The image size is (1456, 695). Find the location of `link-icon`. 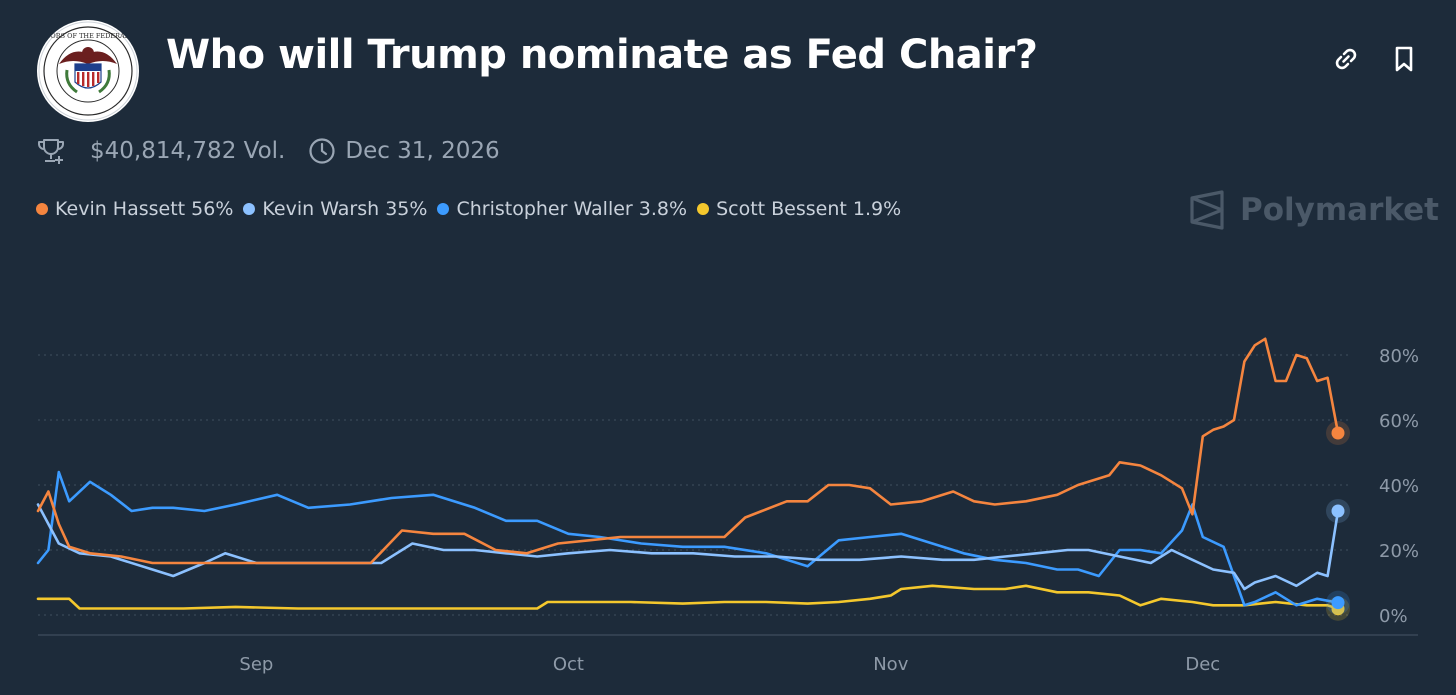

link-icon is located at coordinates (1346, 59).